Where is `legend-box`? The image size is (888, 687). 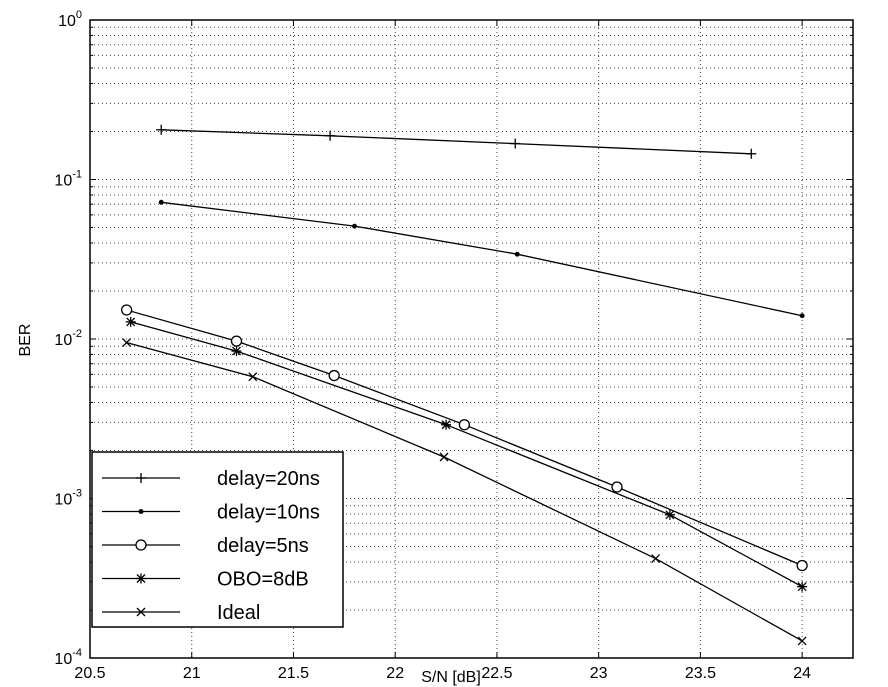 legend-box is located at coordinates (217, 539).